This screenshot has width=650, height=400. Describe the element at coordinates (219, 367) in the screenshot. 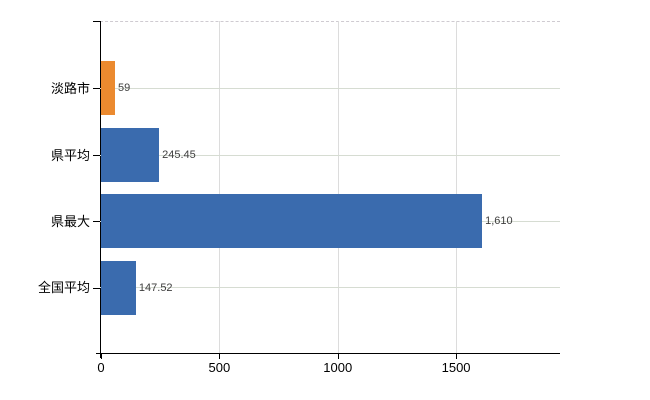

I see `x-tick-label-500: 500` at that location.